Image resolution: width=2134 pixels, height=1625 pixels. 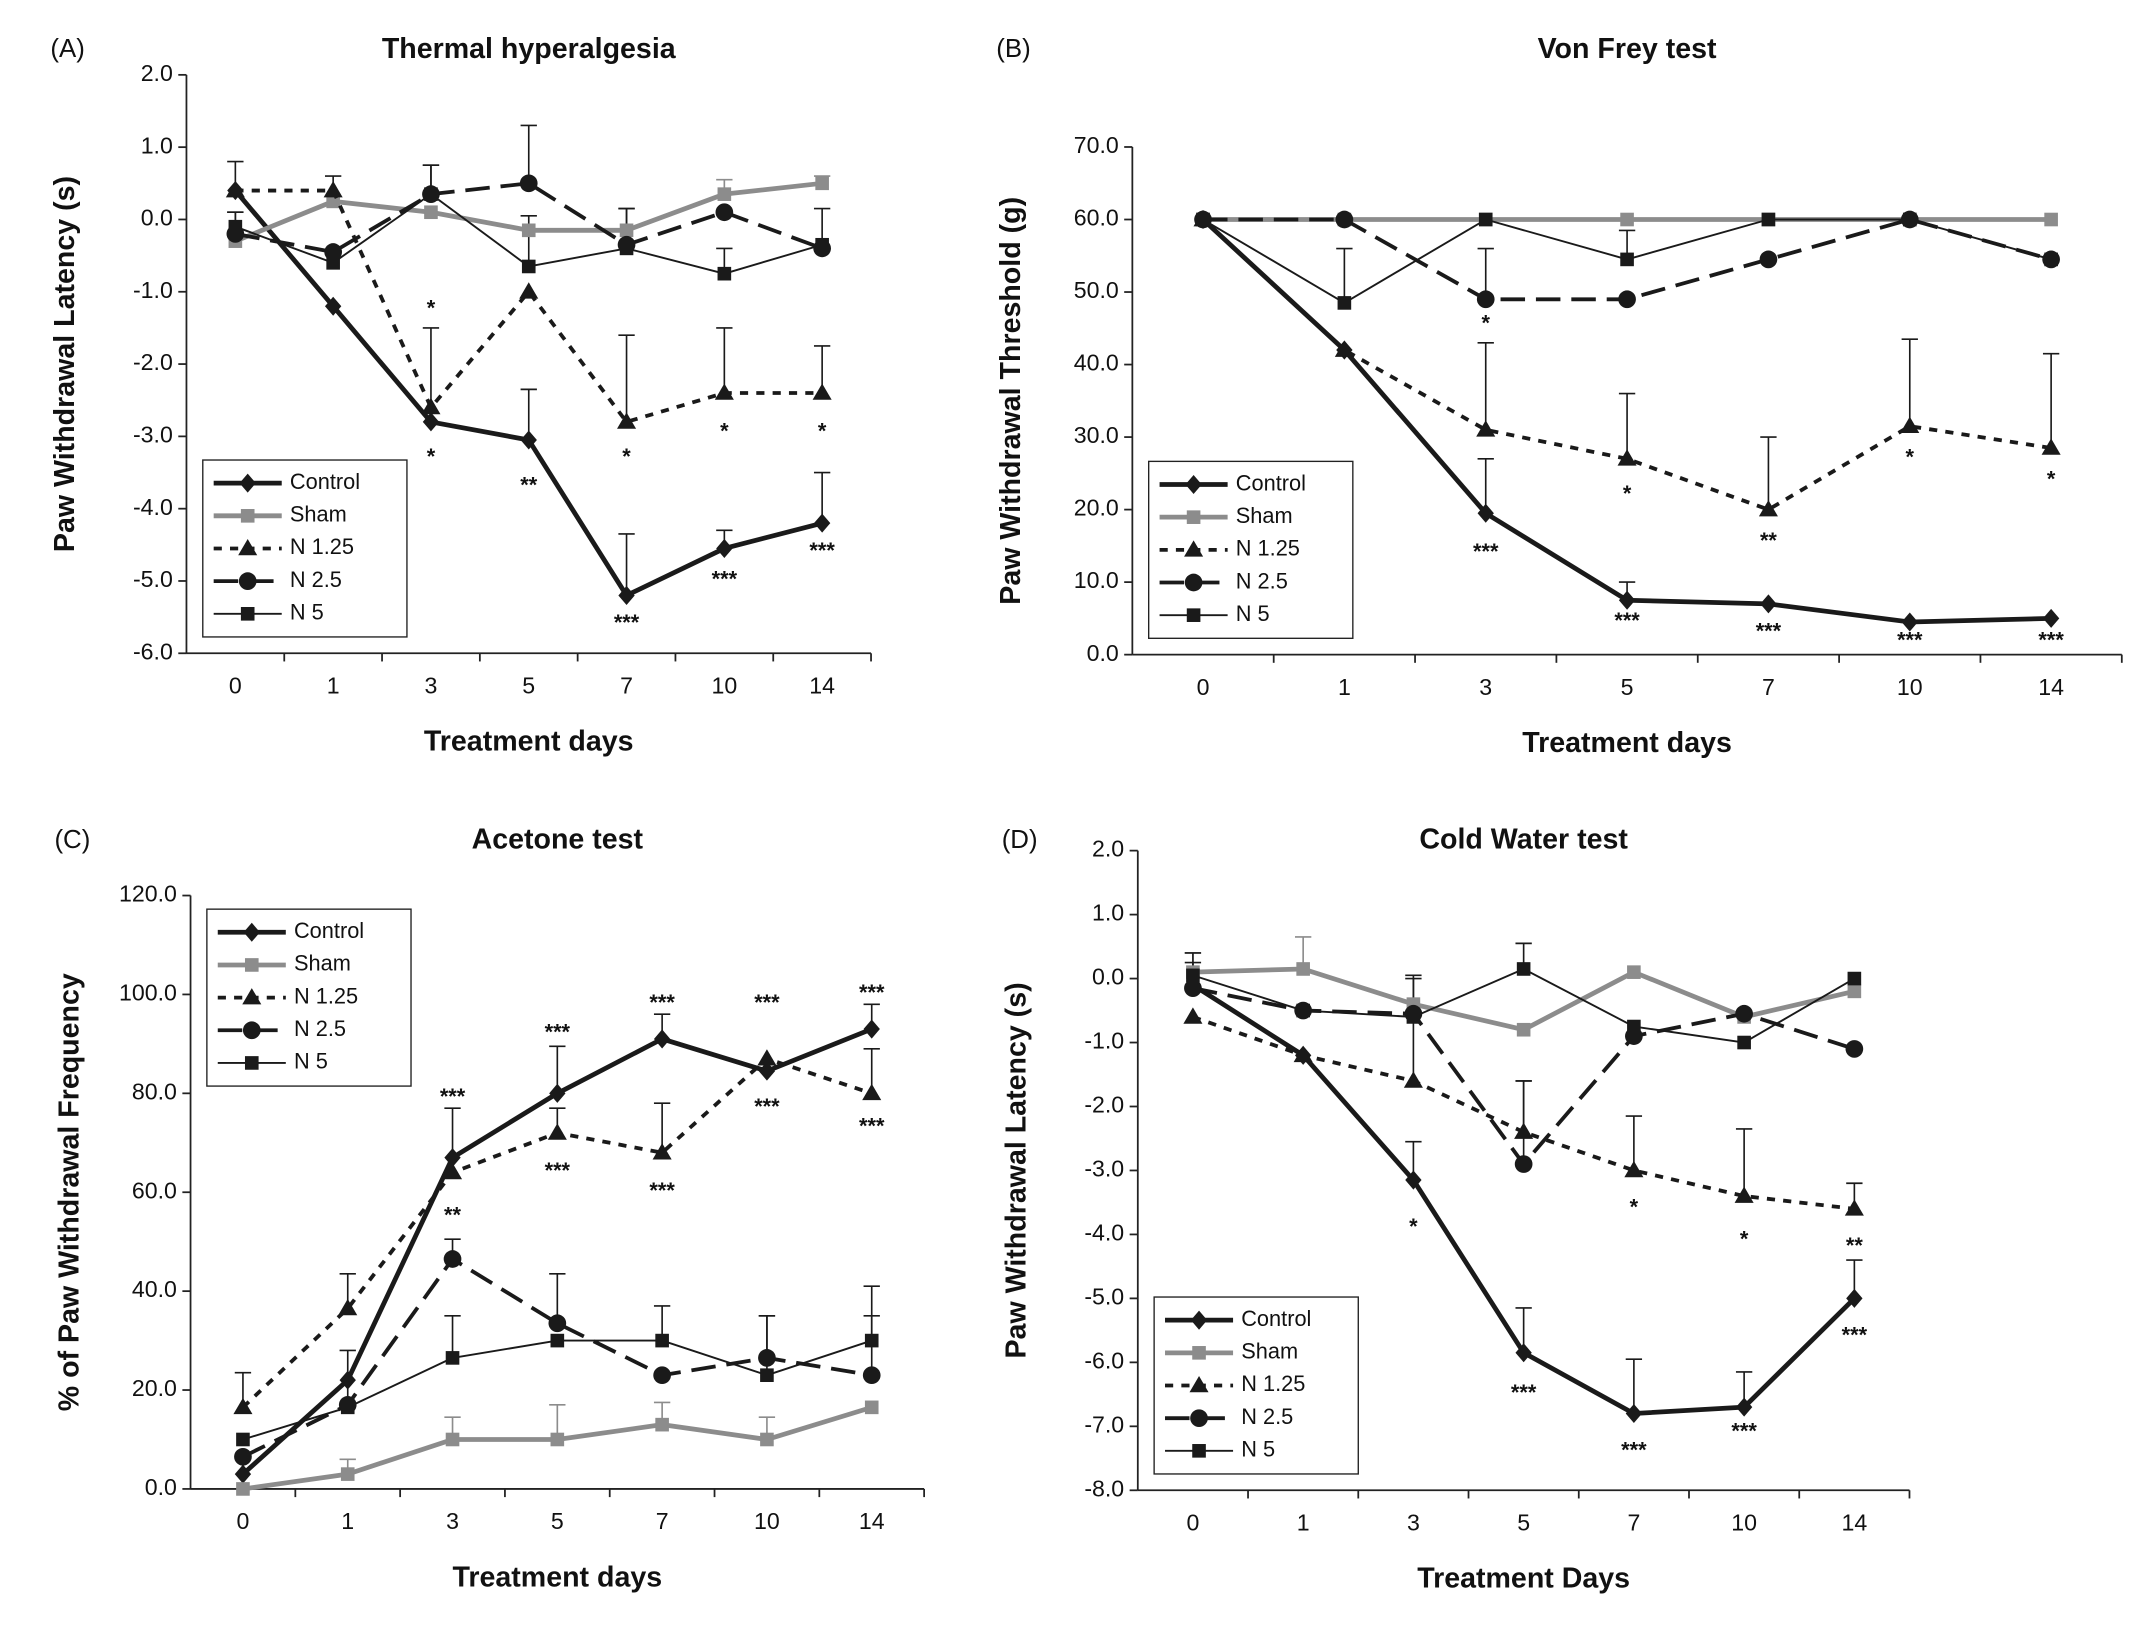 I want to click on chart-title: Von Frey test, so click(x=1627, y=49).